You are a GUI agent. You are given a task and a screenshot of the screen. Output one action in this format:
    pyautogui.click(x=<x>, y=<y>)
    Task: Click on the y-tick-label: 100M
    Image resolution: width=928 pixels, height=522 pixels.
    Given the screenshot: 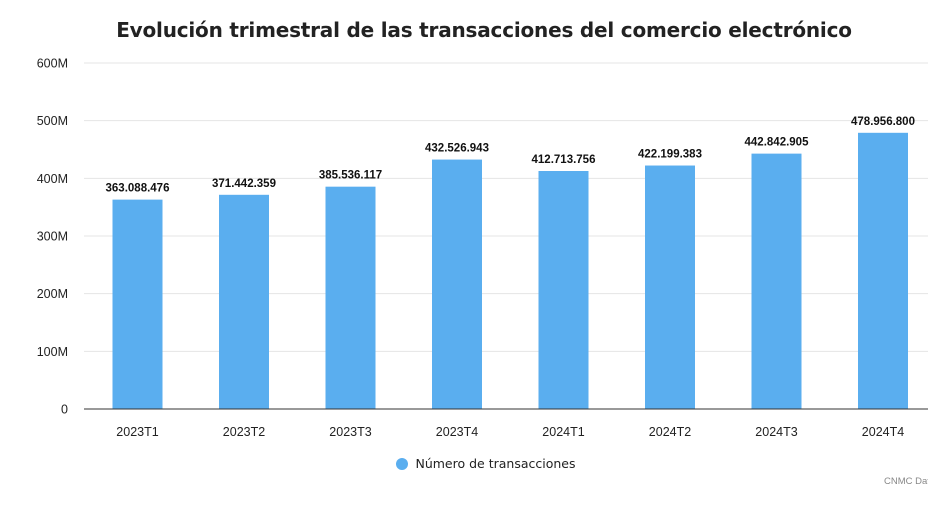 What is the action you would take?
    pyautogui.click(x=52, y=352)
    